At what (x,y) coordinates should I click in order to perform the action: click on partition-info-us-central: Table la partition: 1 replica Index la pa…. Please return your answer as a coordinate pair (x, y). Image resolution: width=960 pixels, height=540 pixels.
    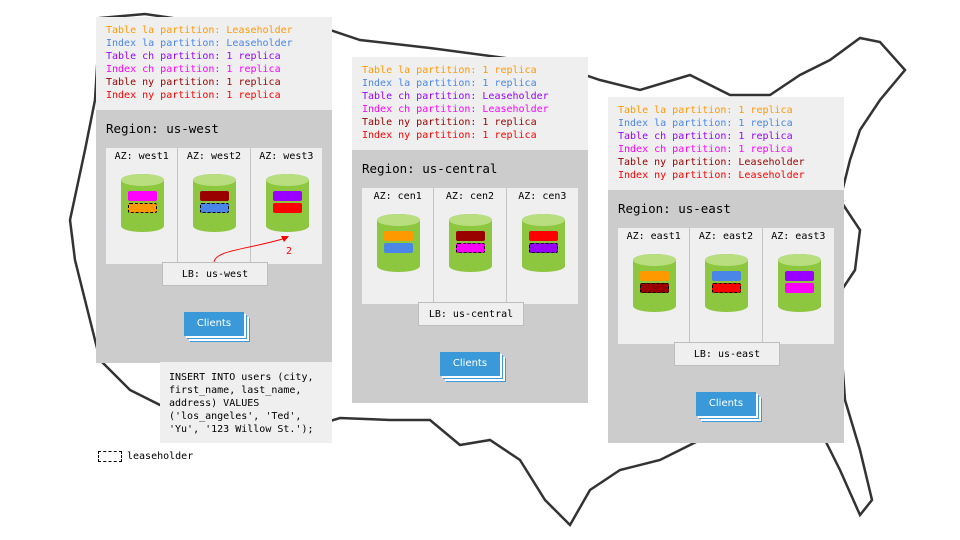
    Looking at the image, I should click on (470, 103).